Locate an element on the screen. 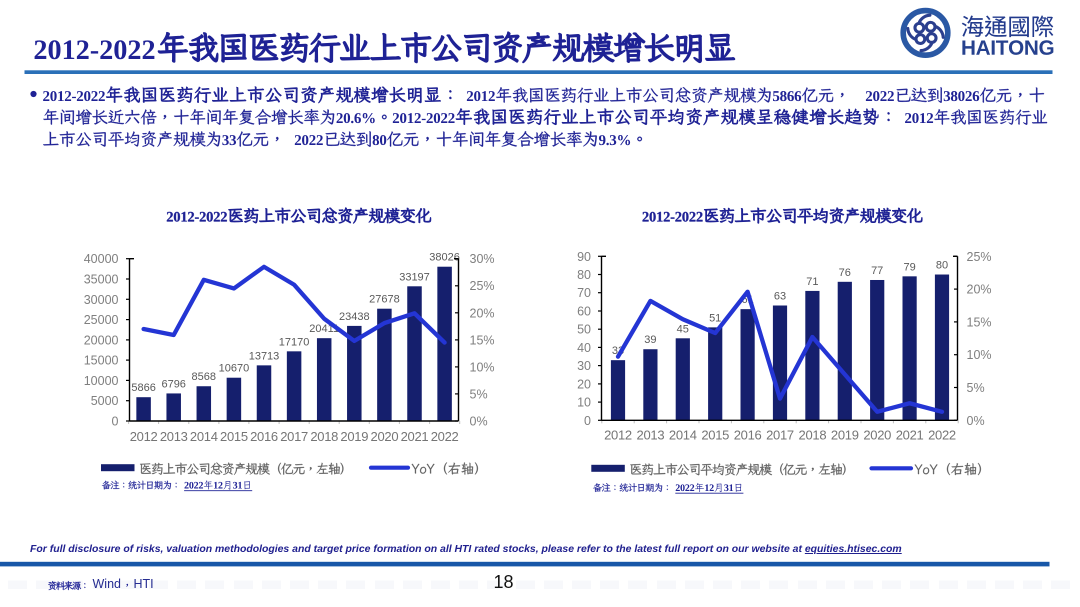 The width and height of the screenshot is (1080, 607). svg-text: 8568 is located at coordinates (204, 377).